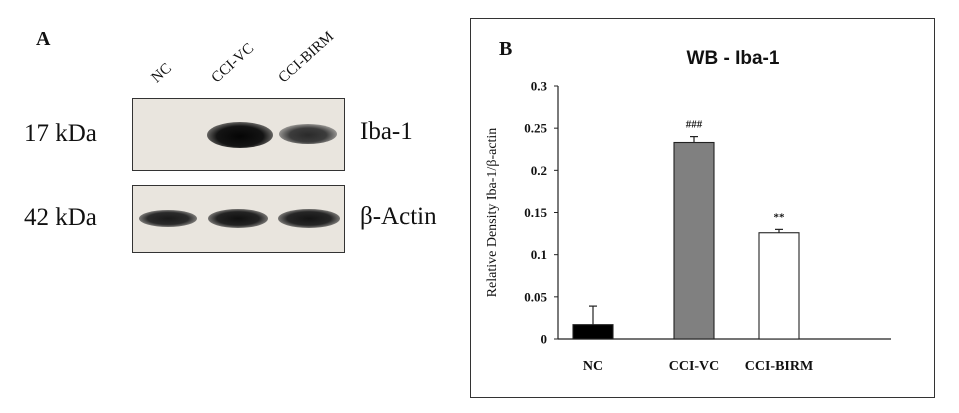 The image size is (959, 413). What do you see at coordinates (539, 170) in the screenshot?
I see `y-tick-label: 0.2` at bounding box center [539, 170].